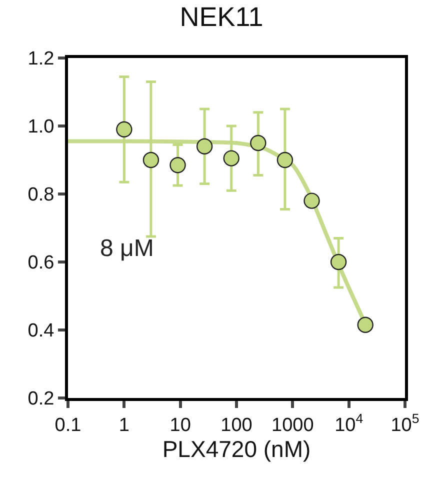  I want to click on y-tick-label: 0.2, so click(41, 399).